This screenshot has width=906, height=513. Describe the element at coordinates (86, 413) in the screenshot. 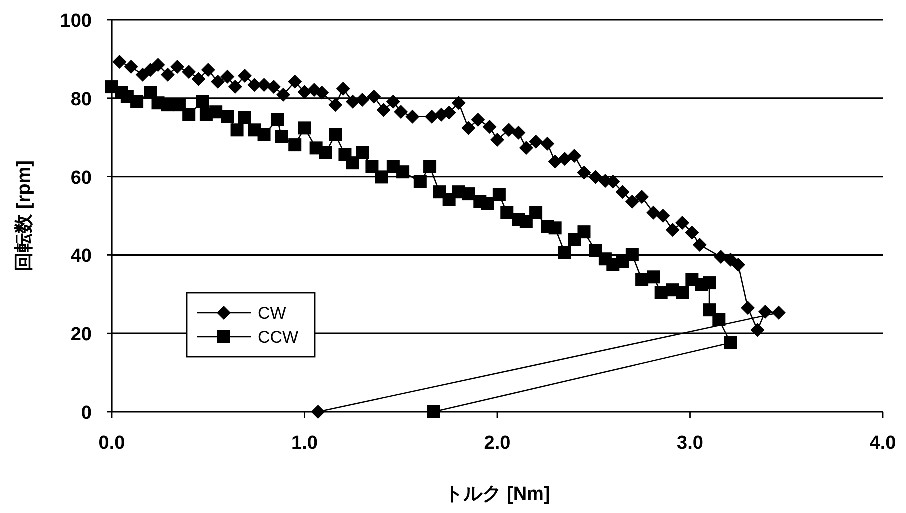

I see `y-tick-label: 0` at that location.